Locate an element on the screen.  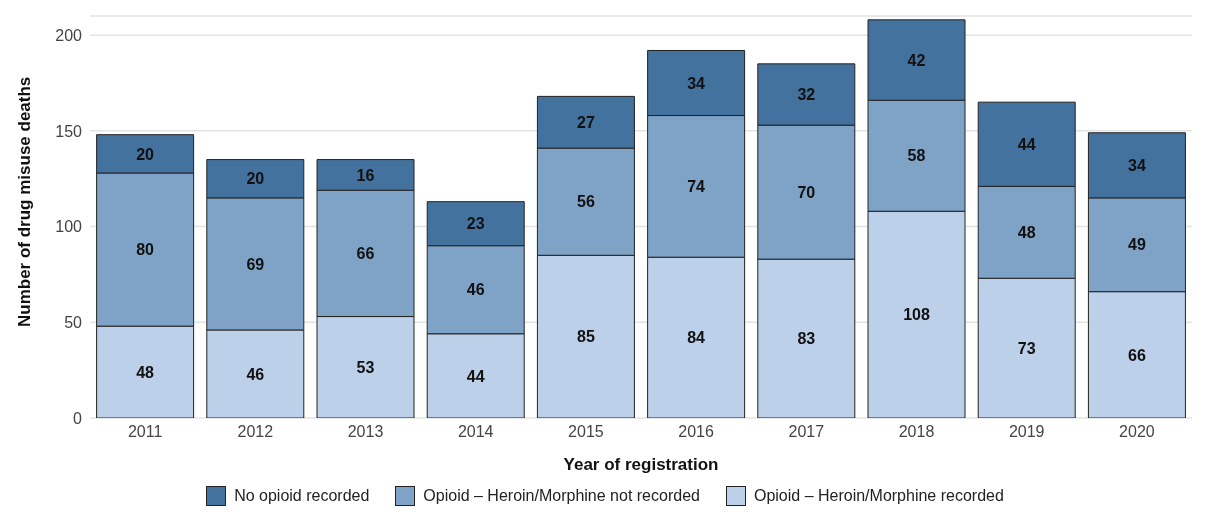
data-label: 23 is located at coordinates (475, 224).